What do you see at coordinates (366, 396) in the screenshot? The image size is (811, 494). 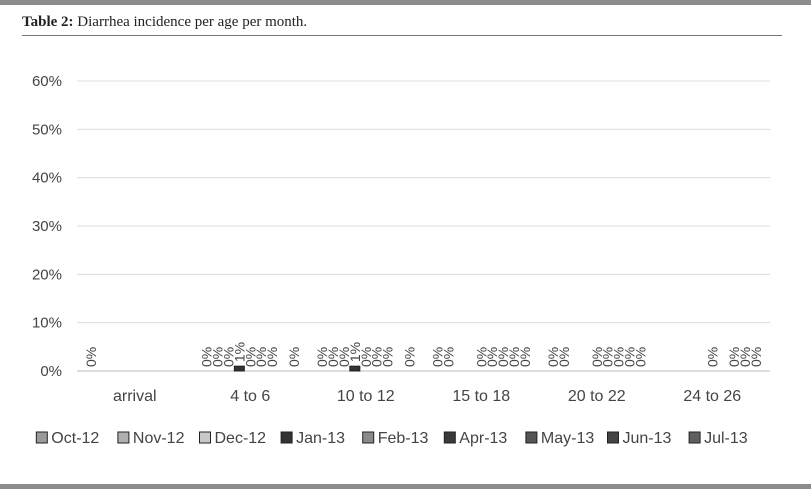 I see `x-tick-label: 10 to 12` at bounding box center [366, 396].